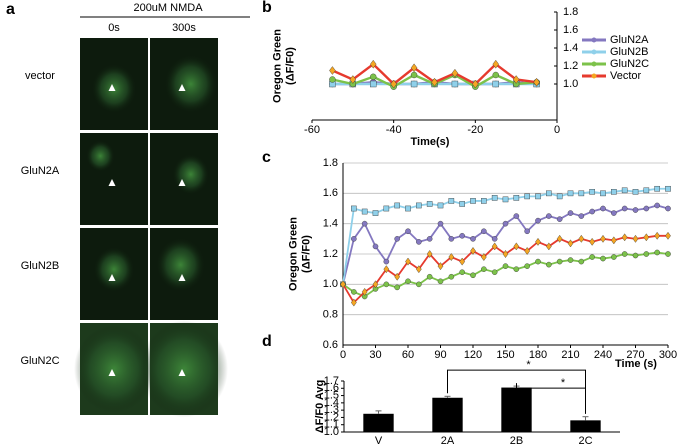 The height and width of the screenshot is (447, 685). What do you see at coordinates (40, 266) in the screenshot?
I see `row-label: GluN2B` at bounding box center [40, 266].